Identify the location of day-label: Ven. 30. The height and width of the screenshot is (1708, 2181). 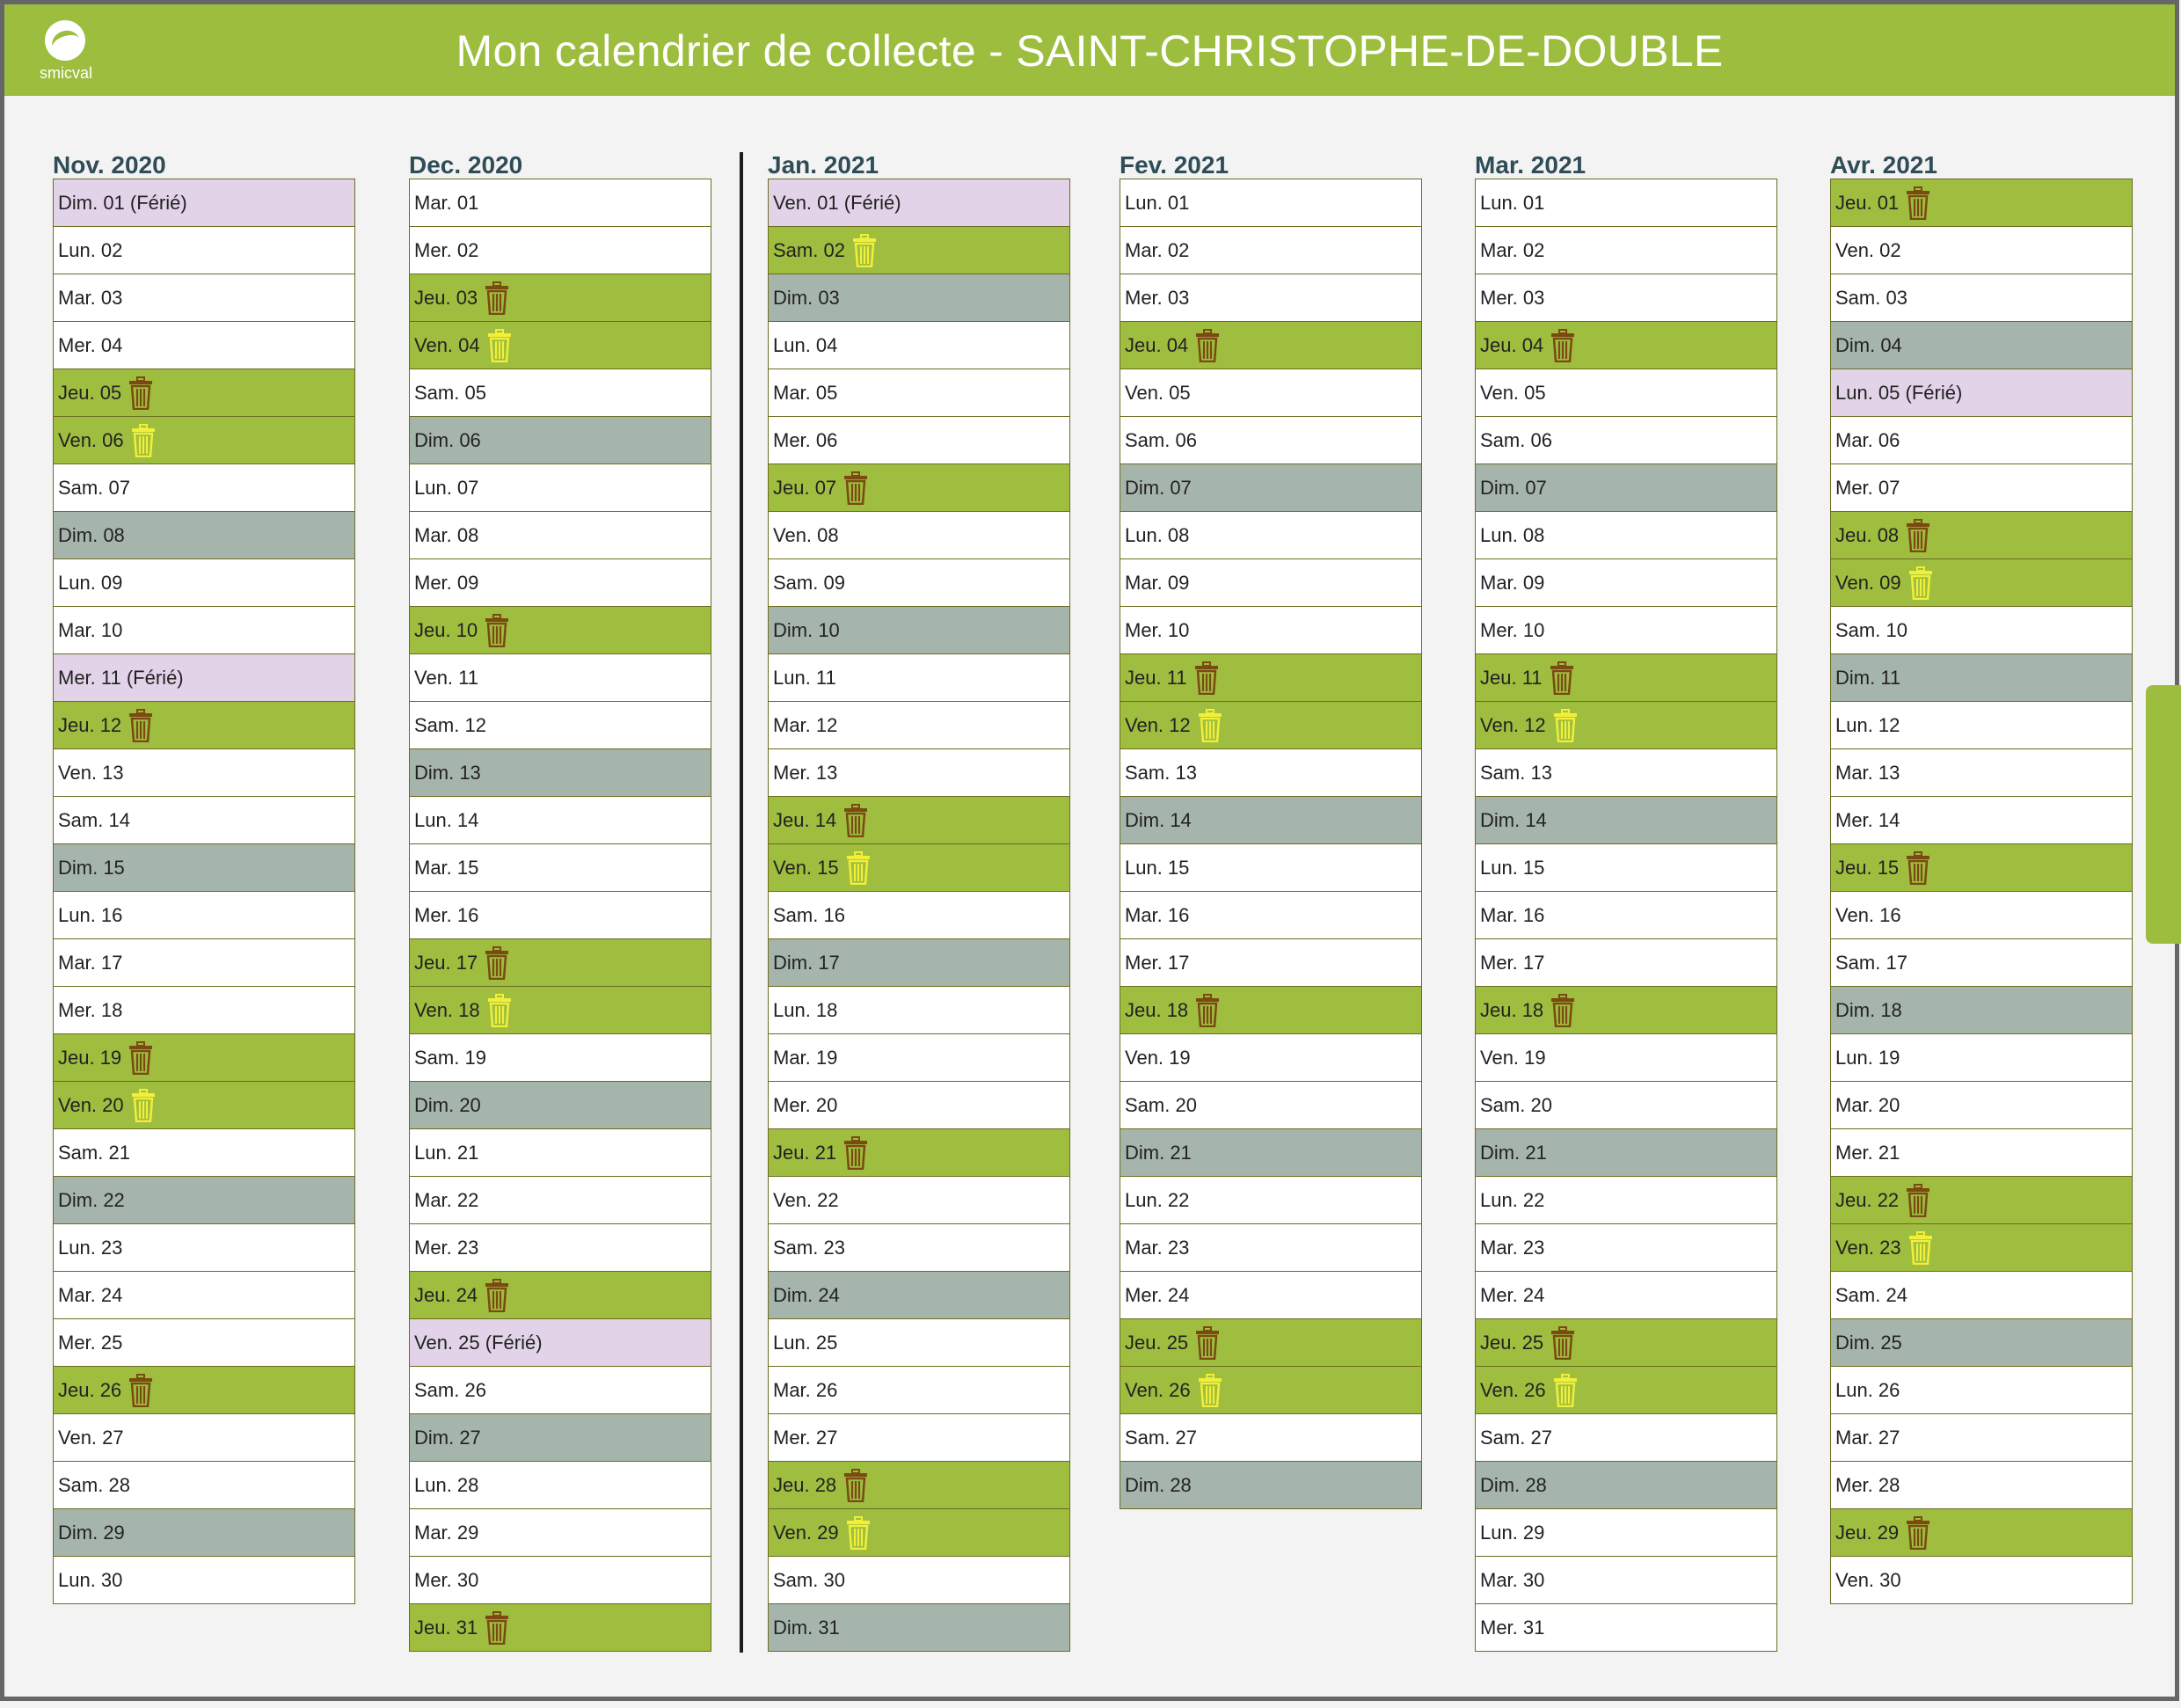
(1868, 1580).